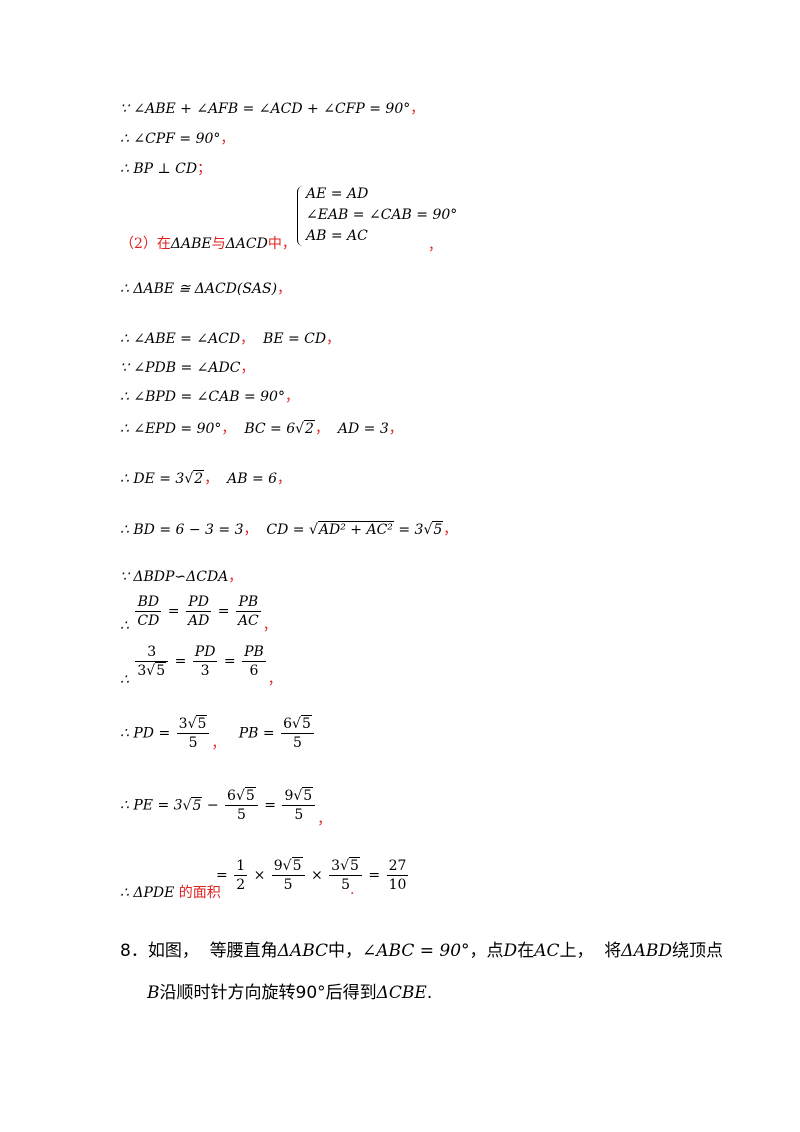 The width and height of the screenshot is (800, 1132). Describe the element at coordinates (435, 246) in the screenshot. I see `step-line-4-end: ，` at that location.